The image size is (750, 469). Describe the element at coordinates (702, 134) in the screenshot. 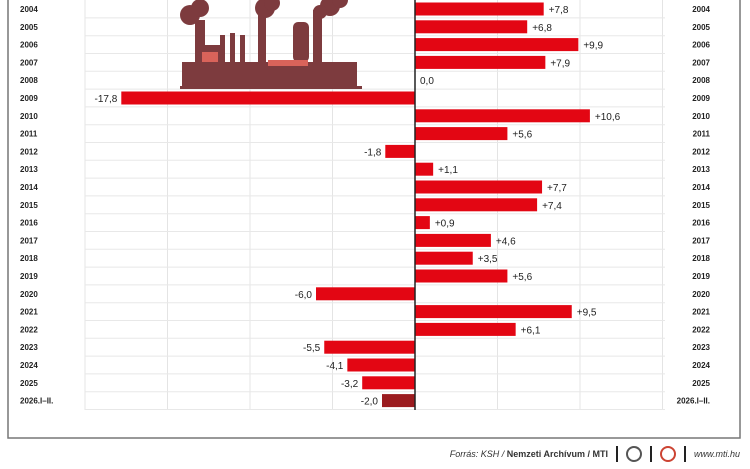

I see `year-label-right: 2011` at that location.